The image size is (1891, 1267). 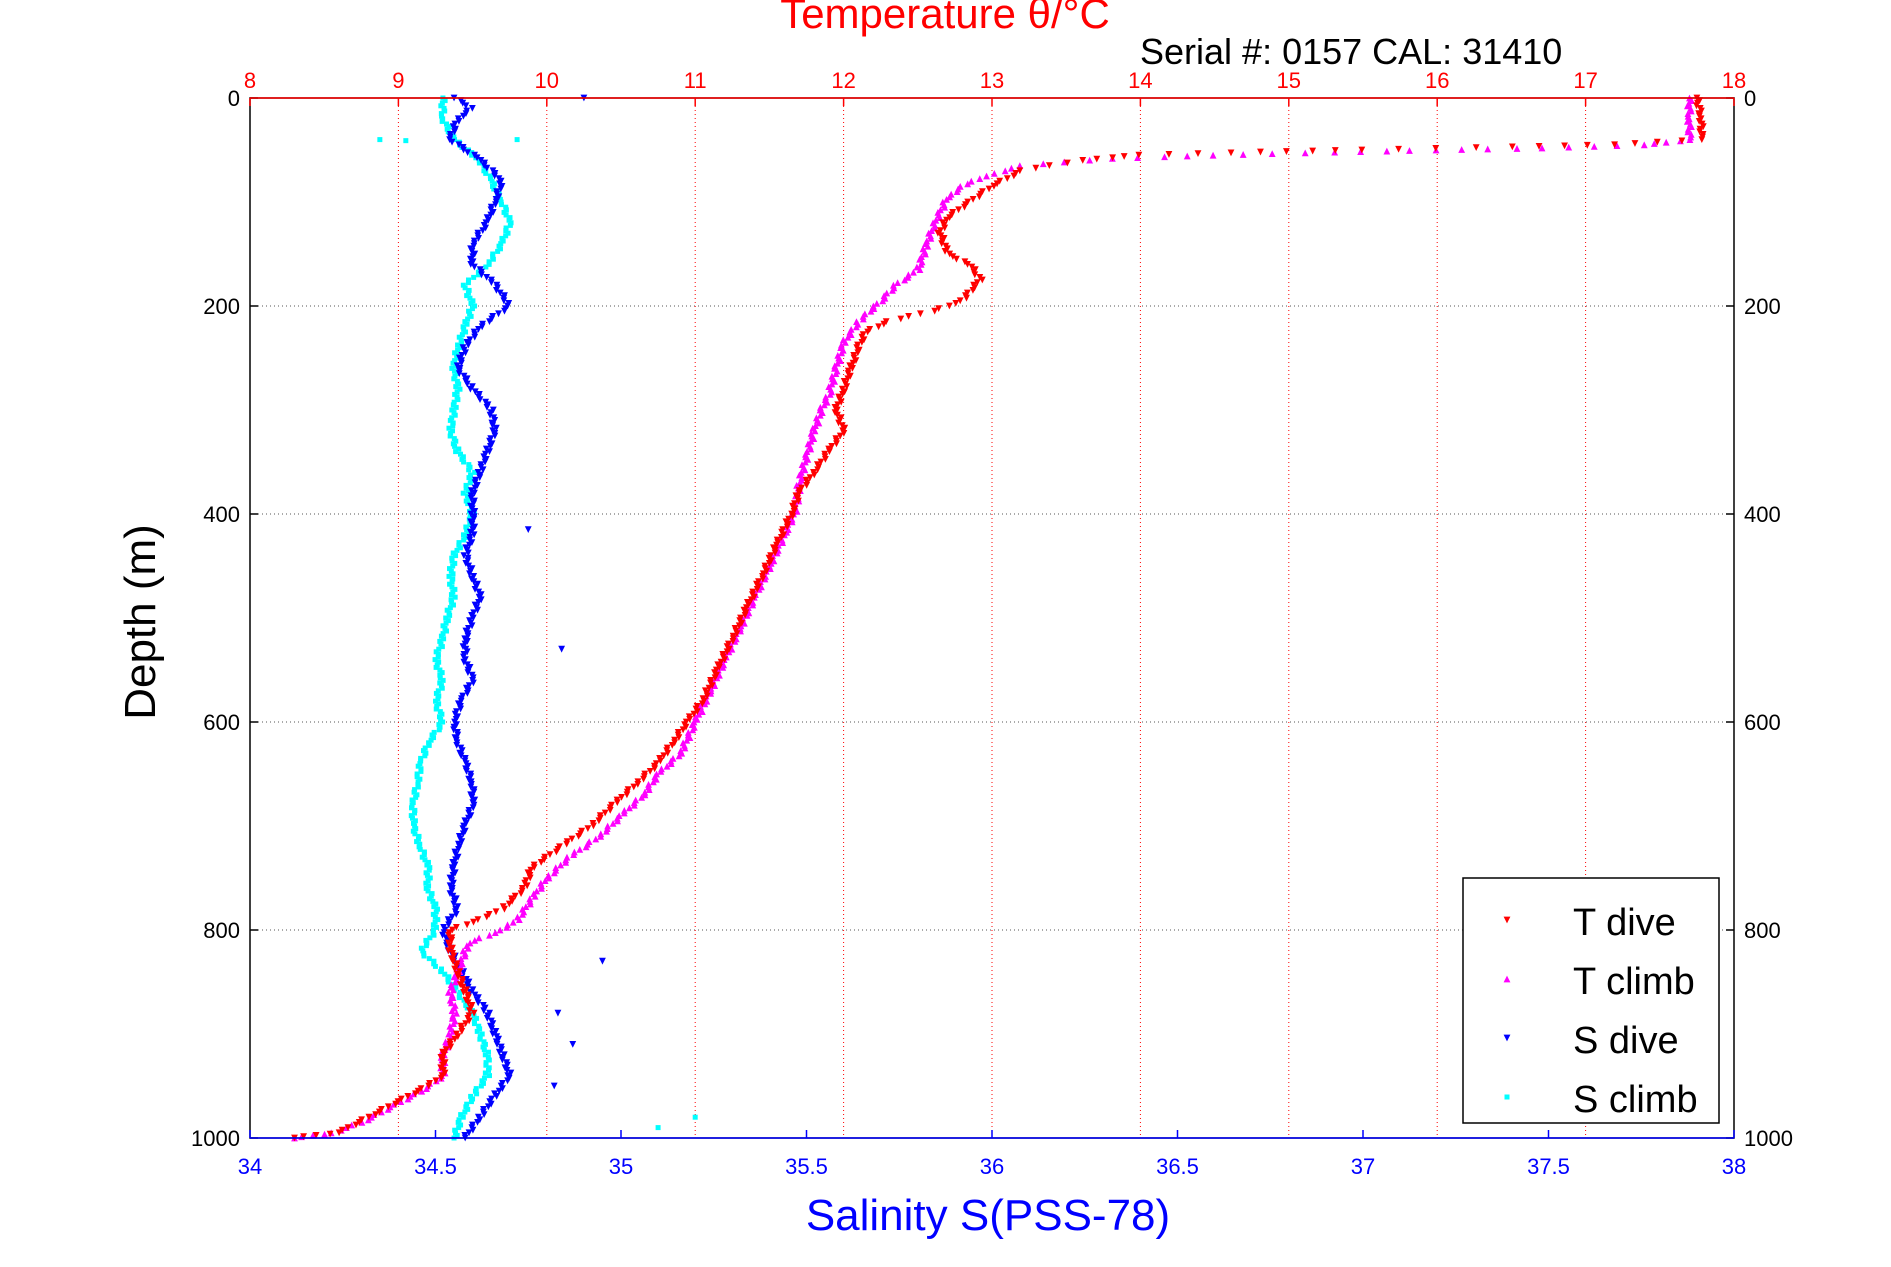 I want to click on x-bottom-tick-label: 36, so click(x=992, y=1166).